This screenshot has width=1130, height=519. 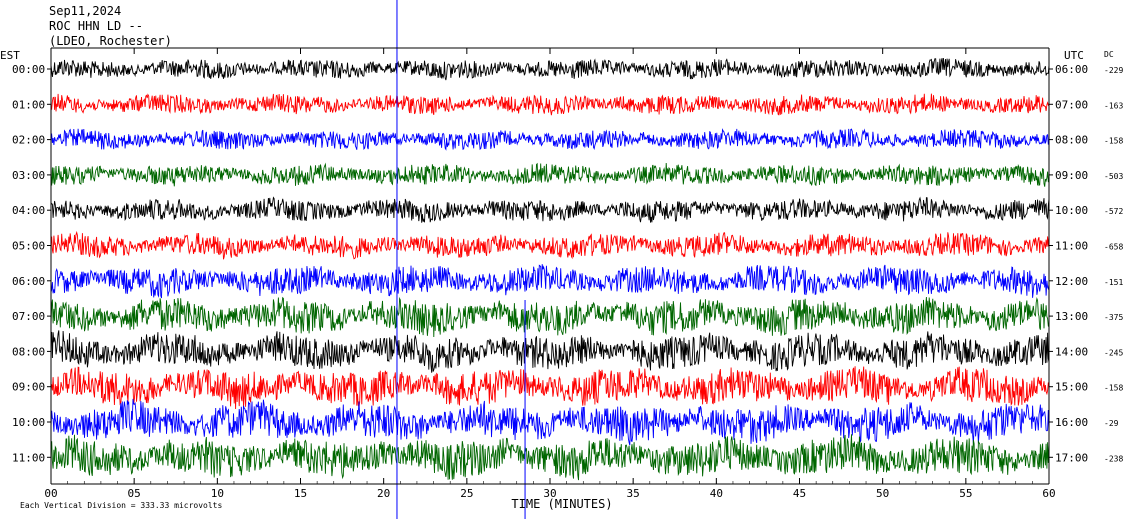 I want to click on est-hour-label: 09:00, so click(x=28, y=387).